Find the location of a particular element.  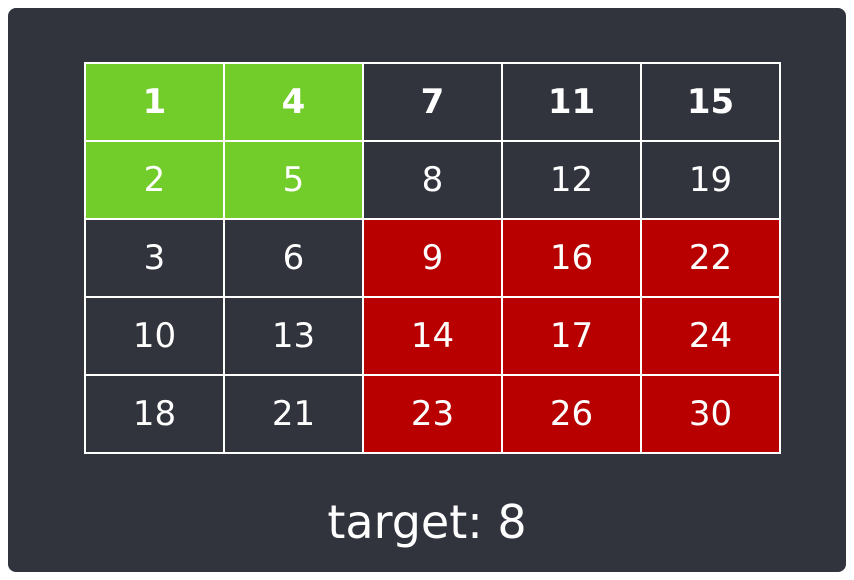

matrix-cell: 19 is located at coordinates (710, 180).